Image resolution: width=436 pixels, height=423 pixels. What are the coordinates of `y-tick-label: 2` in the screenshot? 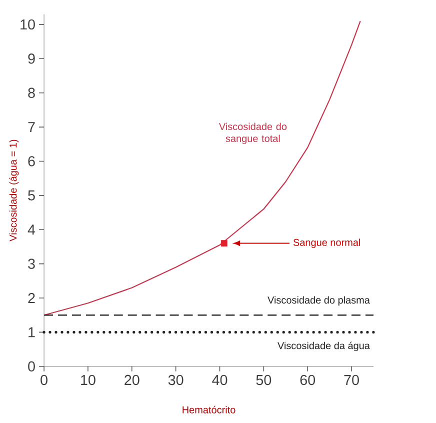 It's located at (31, 297).